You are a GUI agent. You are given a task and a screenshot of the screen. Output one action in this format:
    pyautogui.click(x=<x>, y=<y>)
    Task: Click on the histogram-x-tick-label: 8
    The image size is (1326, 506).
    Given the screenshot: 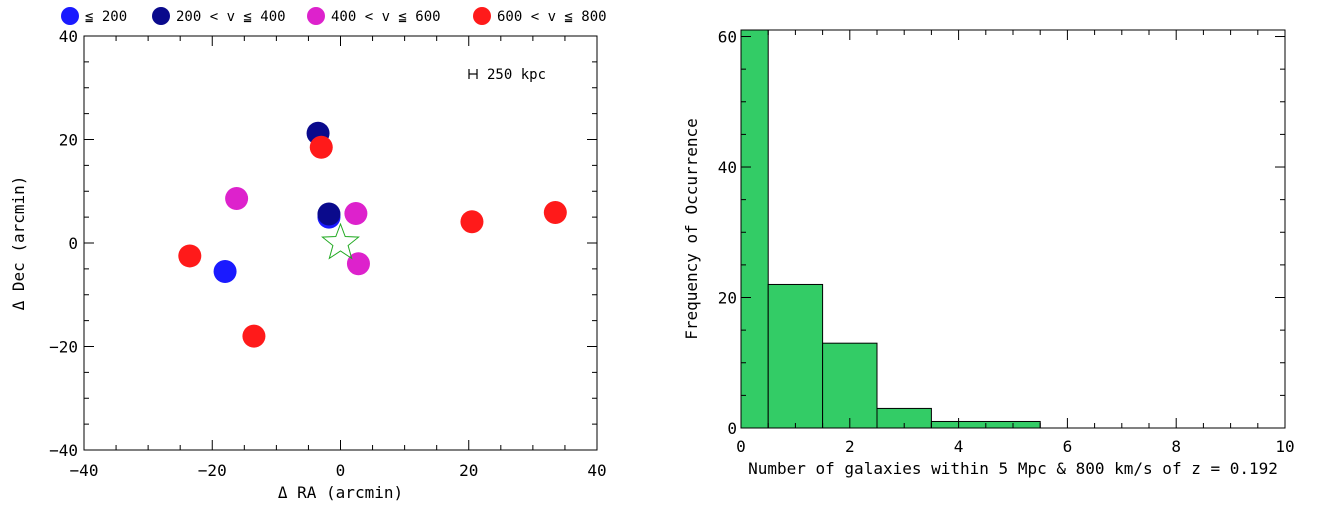 What is the action you would take?
    pyautogui.click(x=1176, y=446)
    